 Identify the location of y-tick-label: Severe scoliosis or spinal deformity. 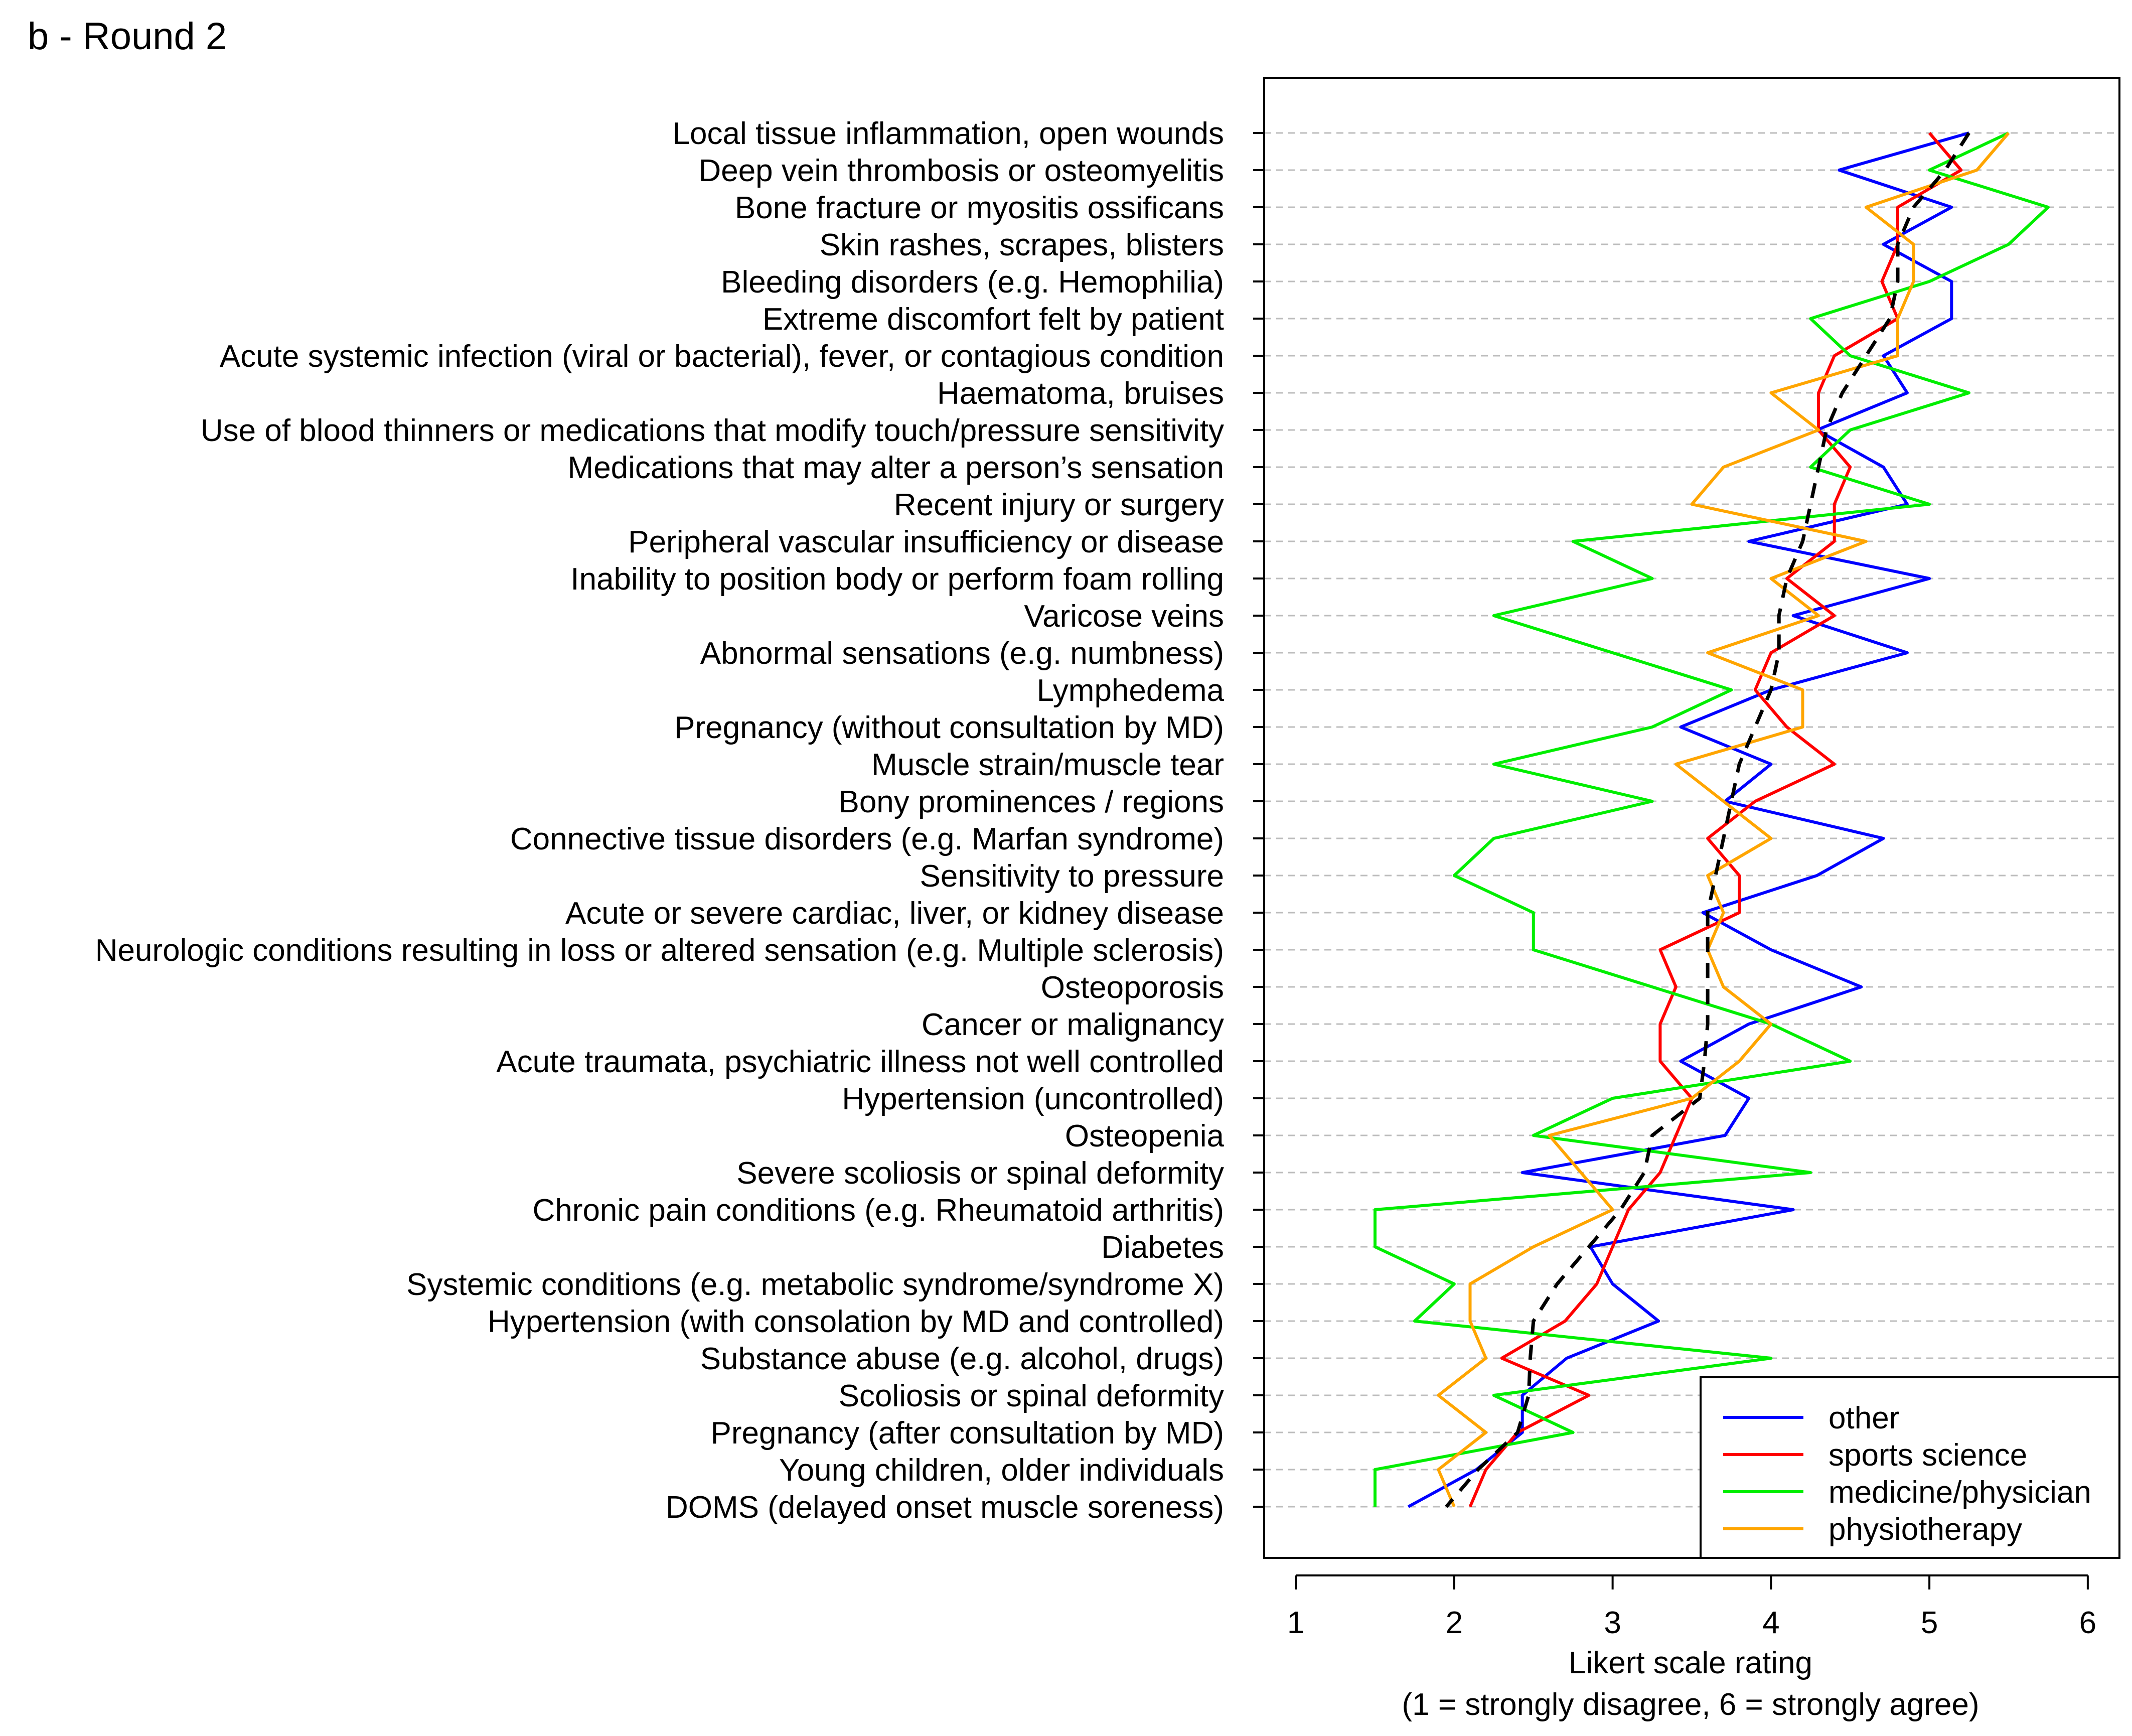
(980, 1173).